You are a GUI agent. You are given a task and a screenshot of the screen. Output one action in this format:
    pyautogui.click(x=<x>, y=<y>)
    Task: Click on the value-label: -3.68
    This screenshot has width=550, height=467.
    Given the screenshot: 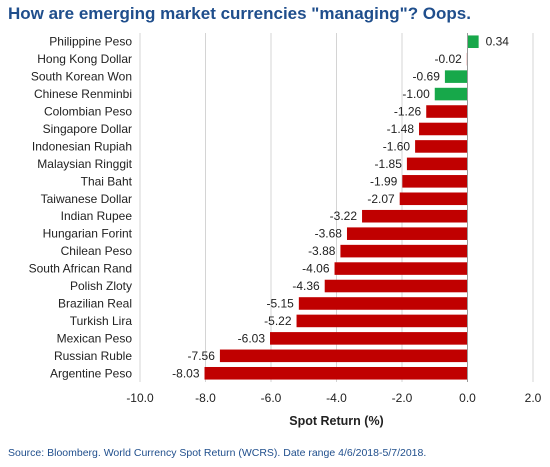 What is the action you would take?
    pyautogui.click(x=329, y=234)
    